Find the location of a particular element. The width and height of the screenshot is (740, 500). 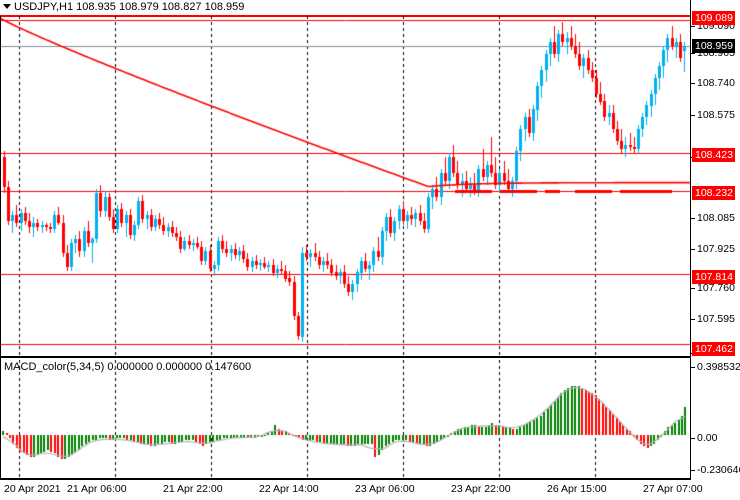

price-scale-label: 108.085 is located at coordinates (716, 218).